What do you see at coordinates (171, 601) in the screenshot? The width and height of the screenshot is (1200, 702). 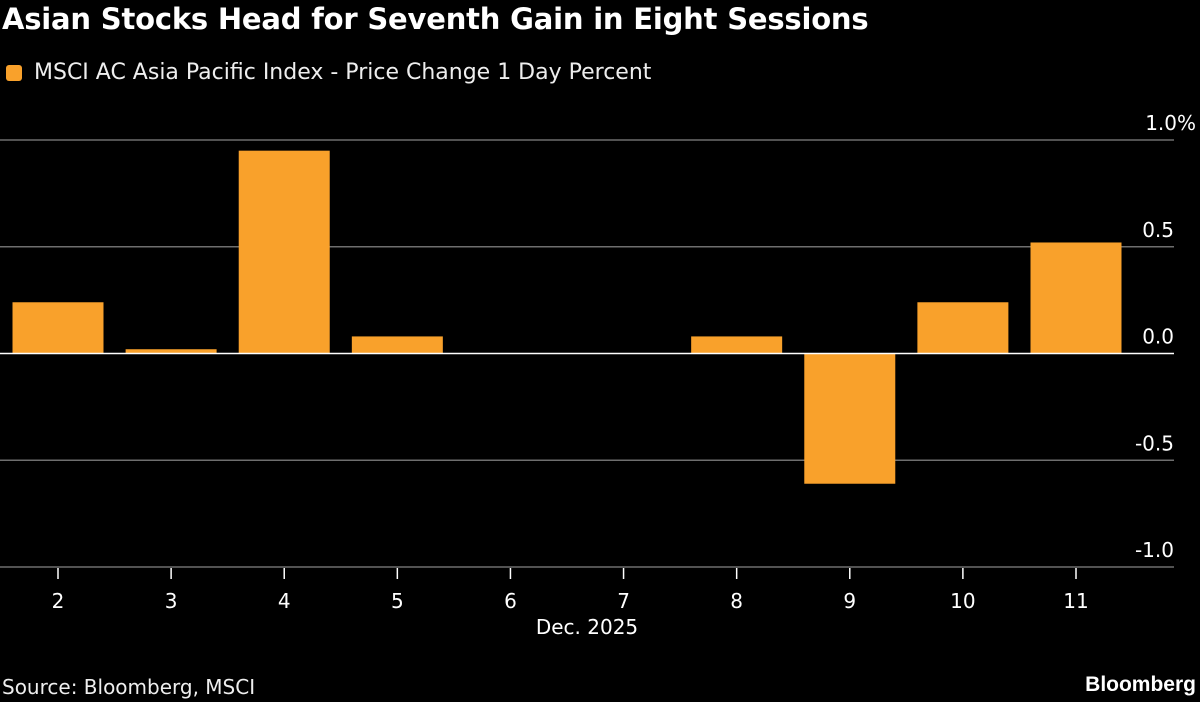 I see `x-tick-label: 3` at bounding box center [171, 601].